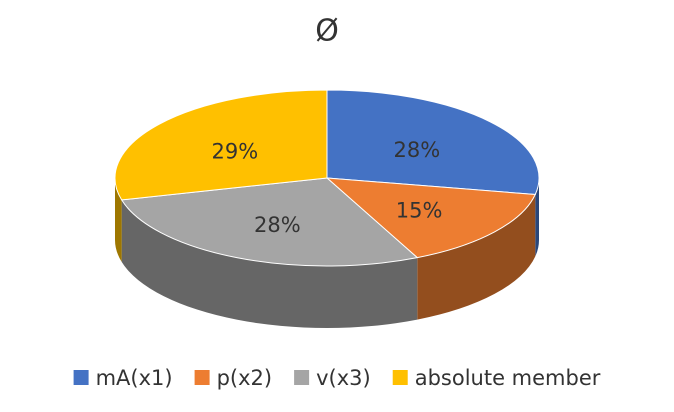 This screenshot has height=412, width=674. What do you see at coordinates (508, 378) in the screenshot?
I see `legend-label: absolute member` at bounding box center [508, 378].